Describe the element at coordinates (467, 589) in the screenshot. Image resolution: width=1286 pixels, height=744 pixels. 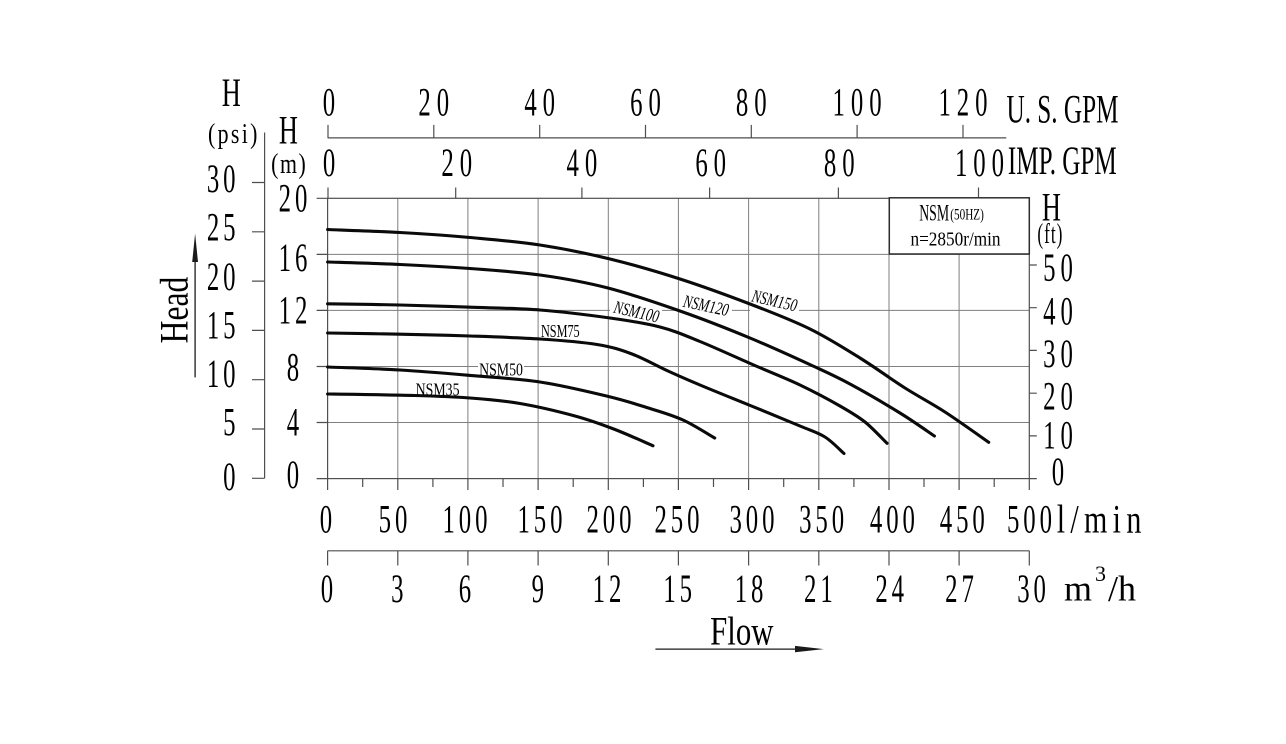
I see `svg-text: 6` at that location.